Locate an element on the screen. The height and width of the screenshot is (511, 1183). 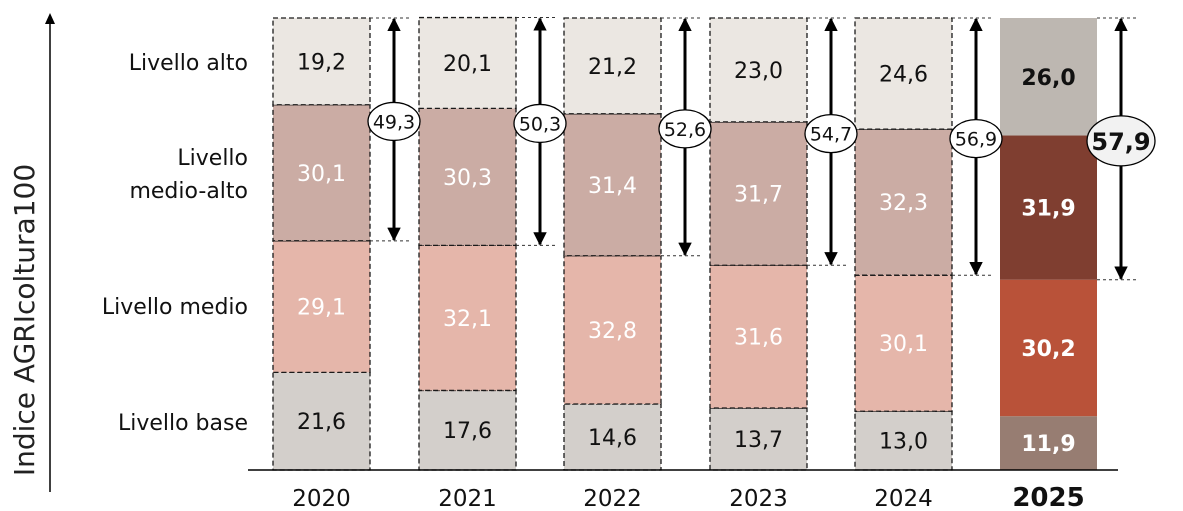
row-label-livello-medio-alto-line1: Livello is located at coordinates (212, 158).